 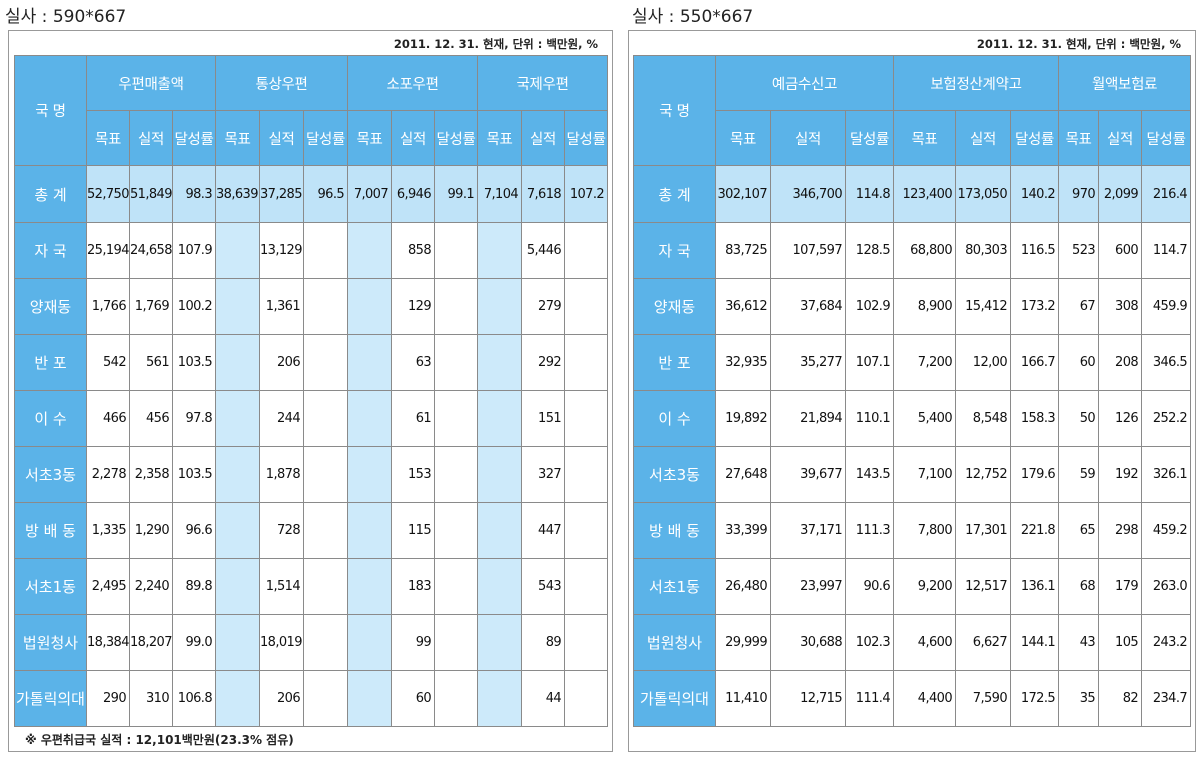 What do you see at coordinates (282, 586) in the screenshot?
I see `cell: 1,514` at bounding box center [282, 586].